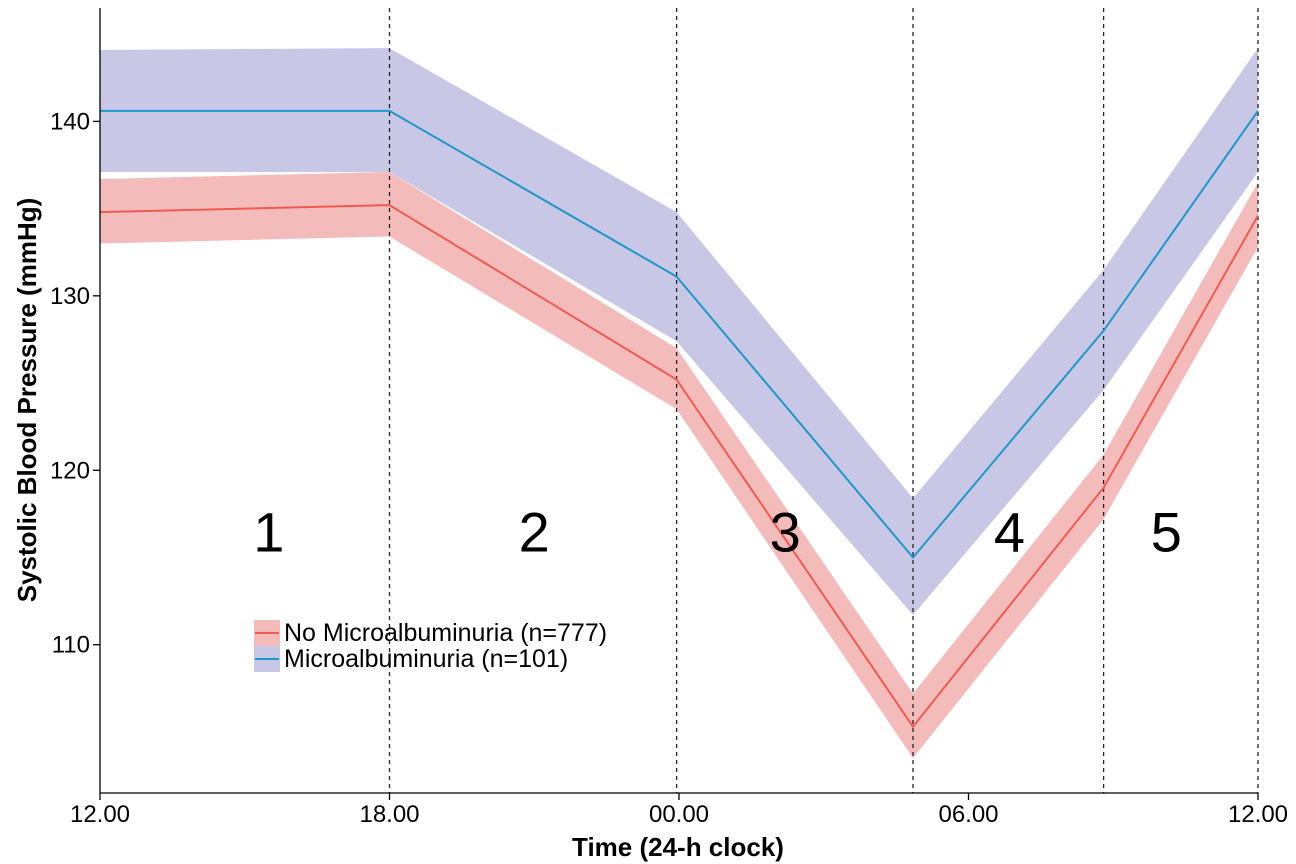  I want to click on x-axis-title: Time (24-h clock), so click(678, 847).